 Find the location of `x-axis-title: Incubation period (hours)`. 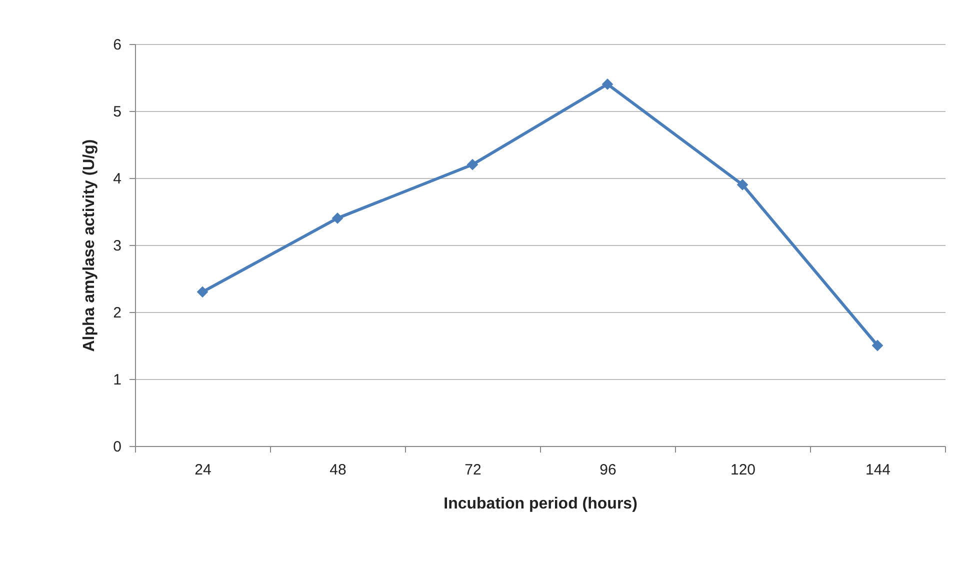

x-axis-title: Incubation period (hours) is located at coordinates (541, 504).